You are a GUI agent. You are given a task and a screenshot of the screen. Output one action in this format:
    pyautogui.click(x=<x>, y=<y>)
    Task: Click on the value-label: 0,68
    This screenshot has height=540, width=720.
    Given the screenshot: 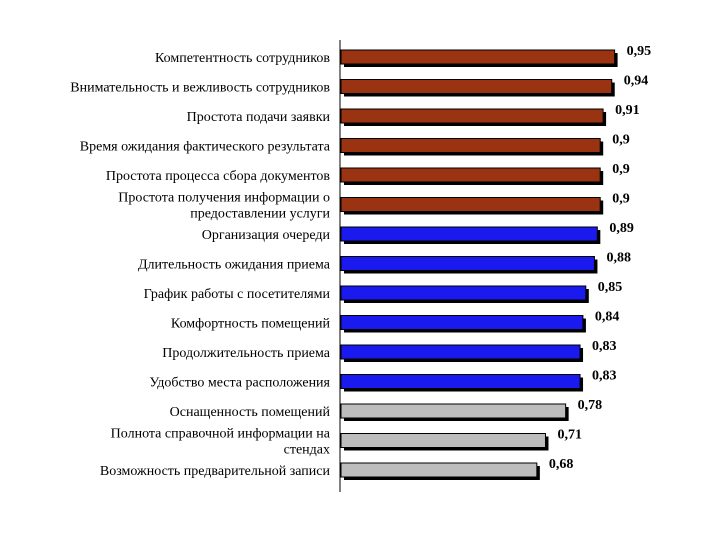 What is the action you would take?
    pyautogui.click(x=561, y=464)
    